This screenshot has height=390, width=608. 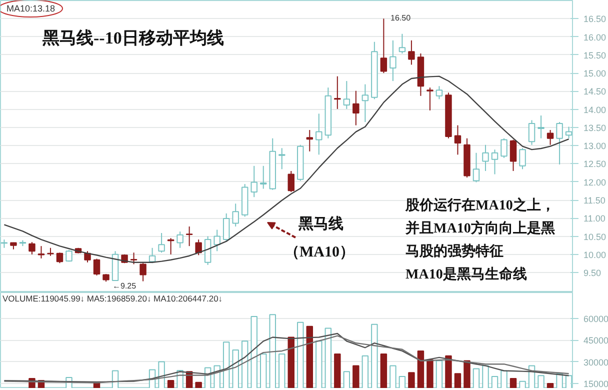 What do you see at coordinates (401, 18) in the screenshot?
I see `annotation: 16.50` at bounding box center [401, 18].